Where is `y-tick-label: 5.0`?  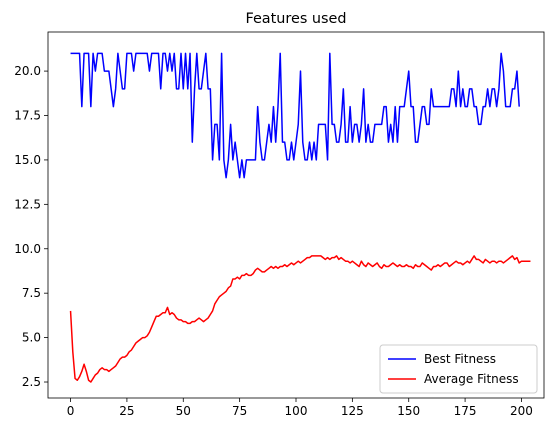
y-tick-label: 5.0 is located at coordinates (31, 338).